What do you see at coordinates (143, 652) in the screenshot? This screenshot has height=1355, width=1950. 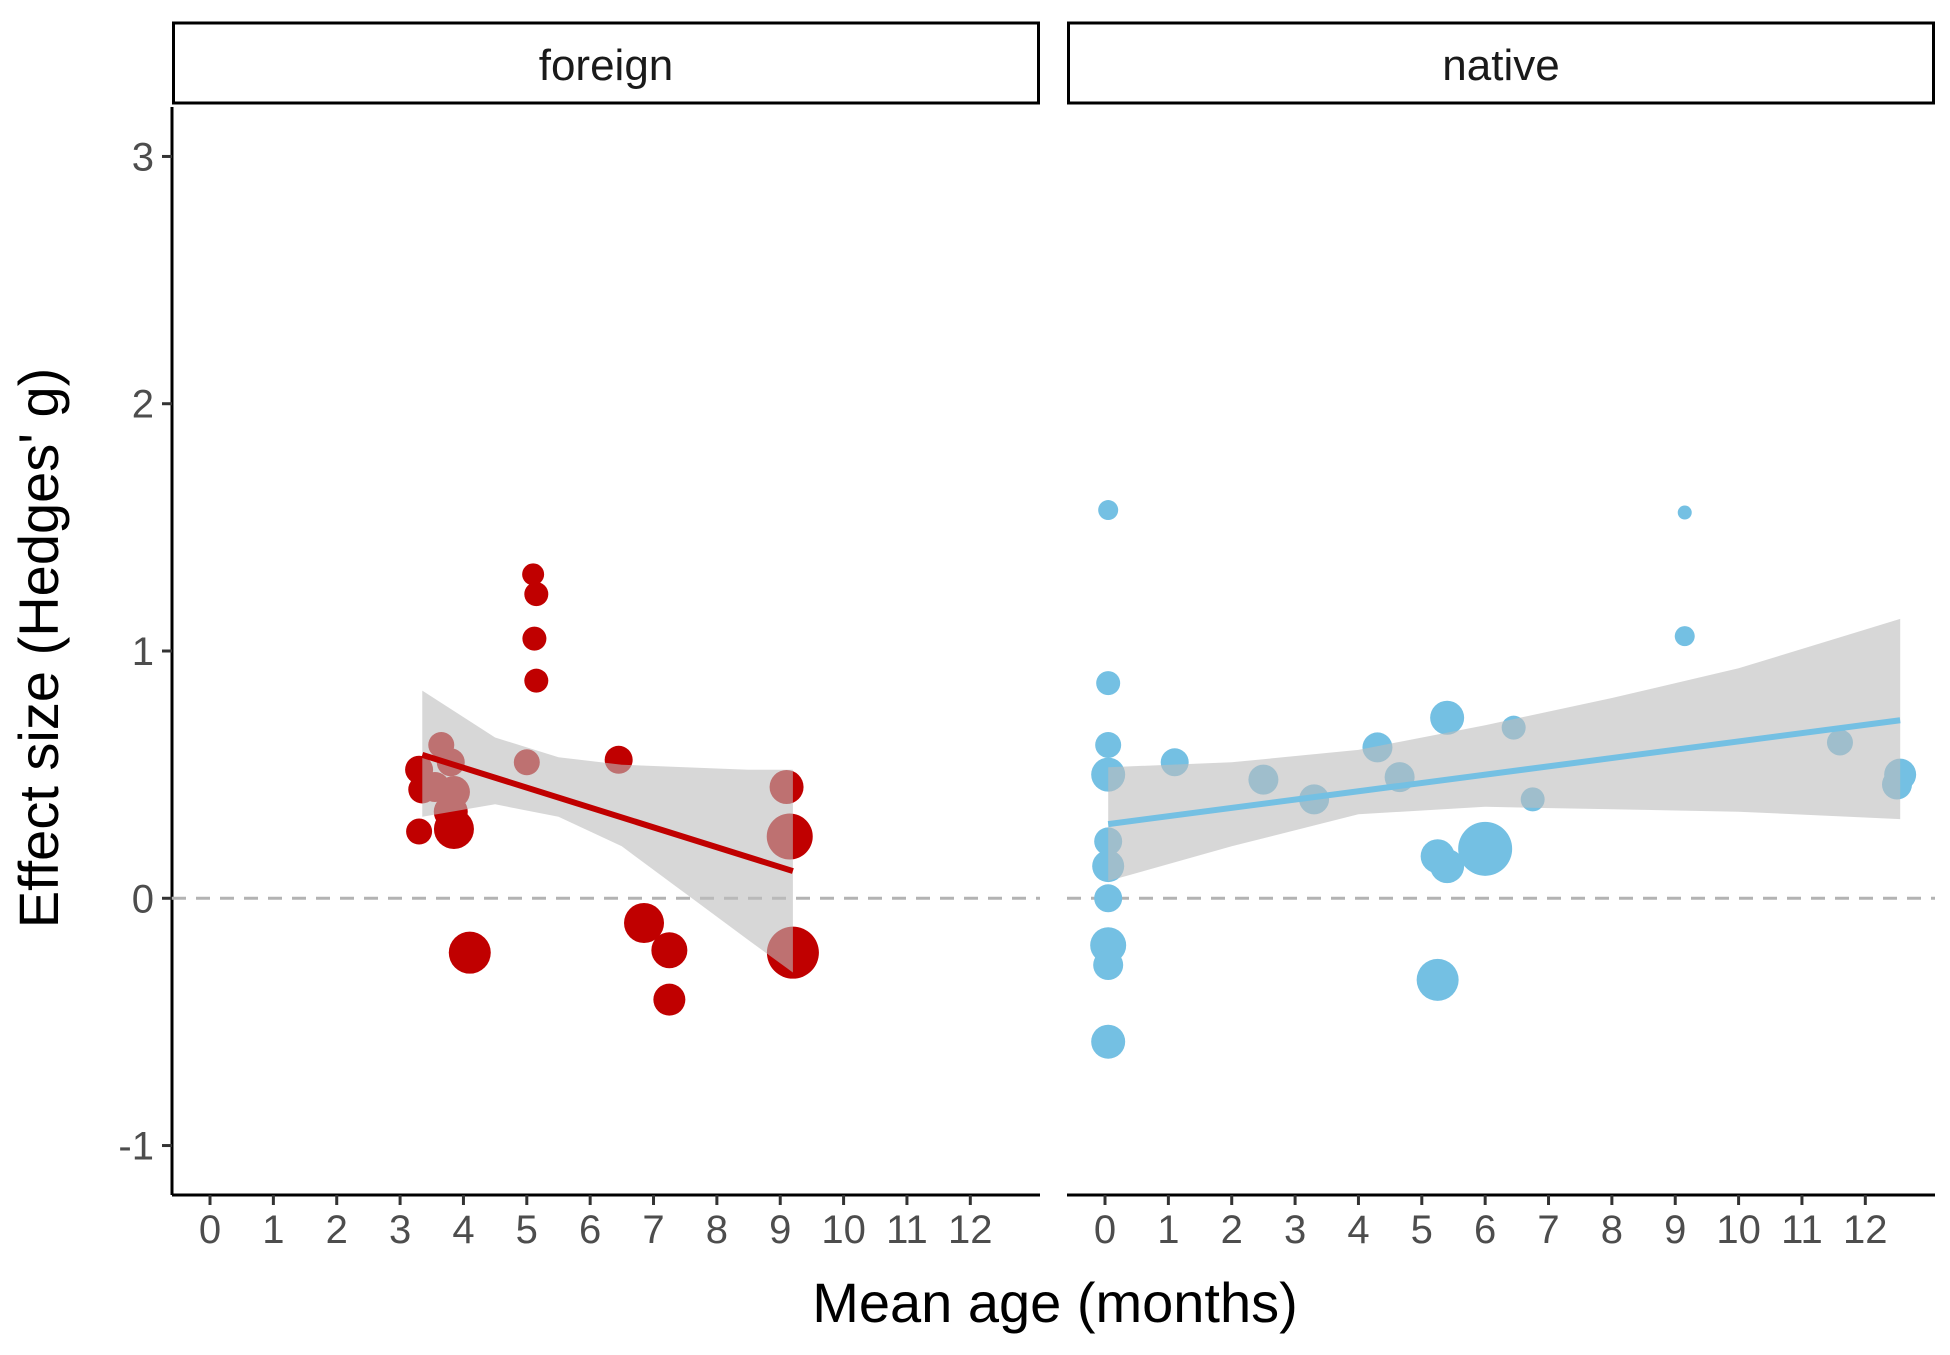 I see `y-tick-label: 1` at bounding box center [143, 652].